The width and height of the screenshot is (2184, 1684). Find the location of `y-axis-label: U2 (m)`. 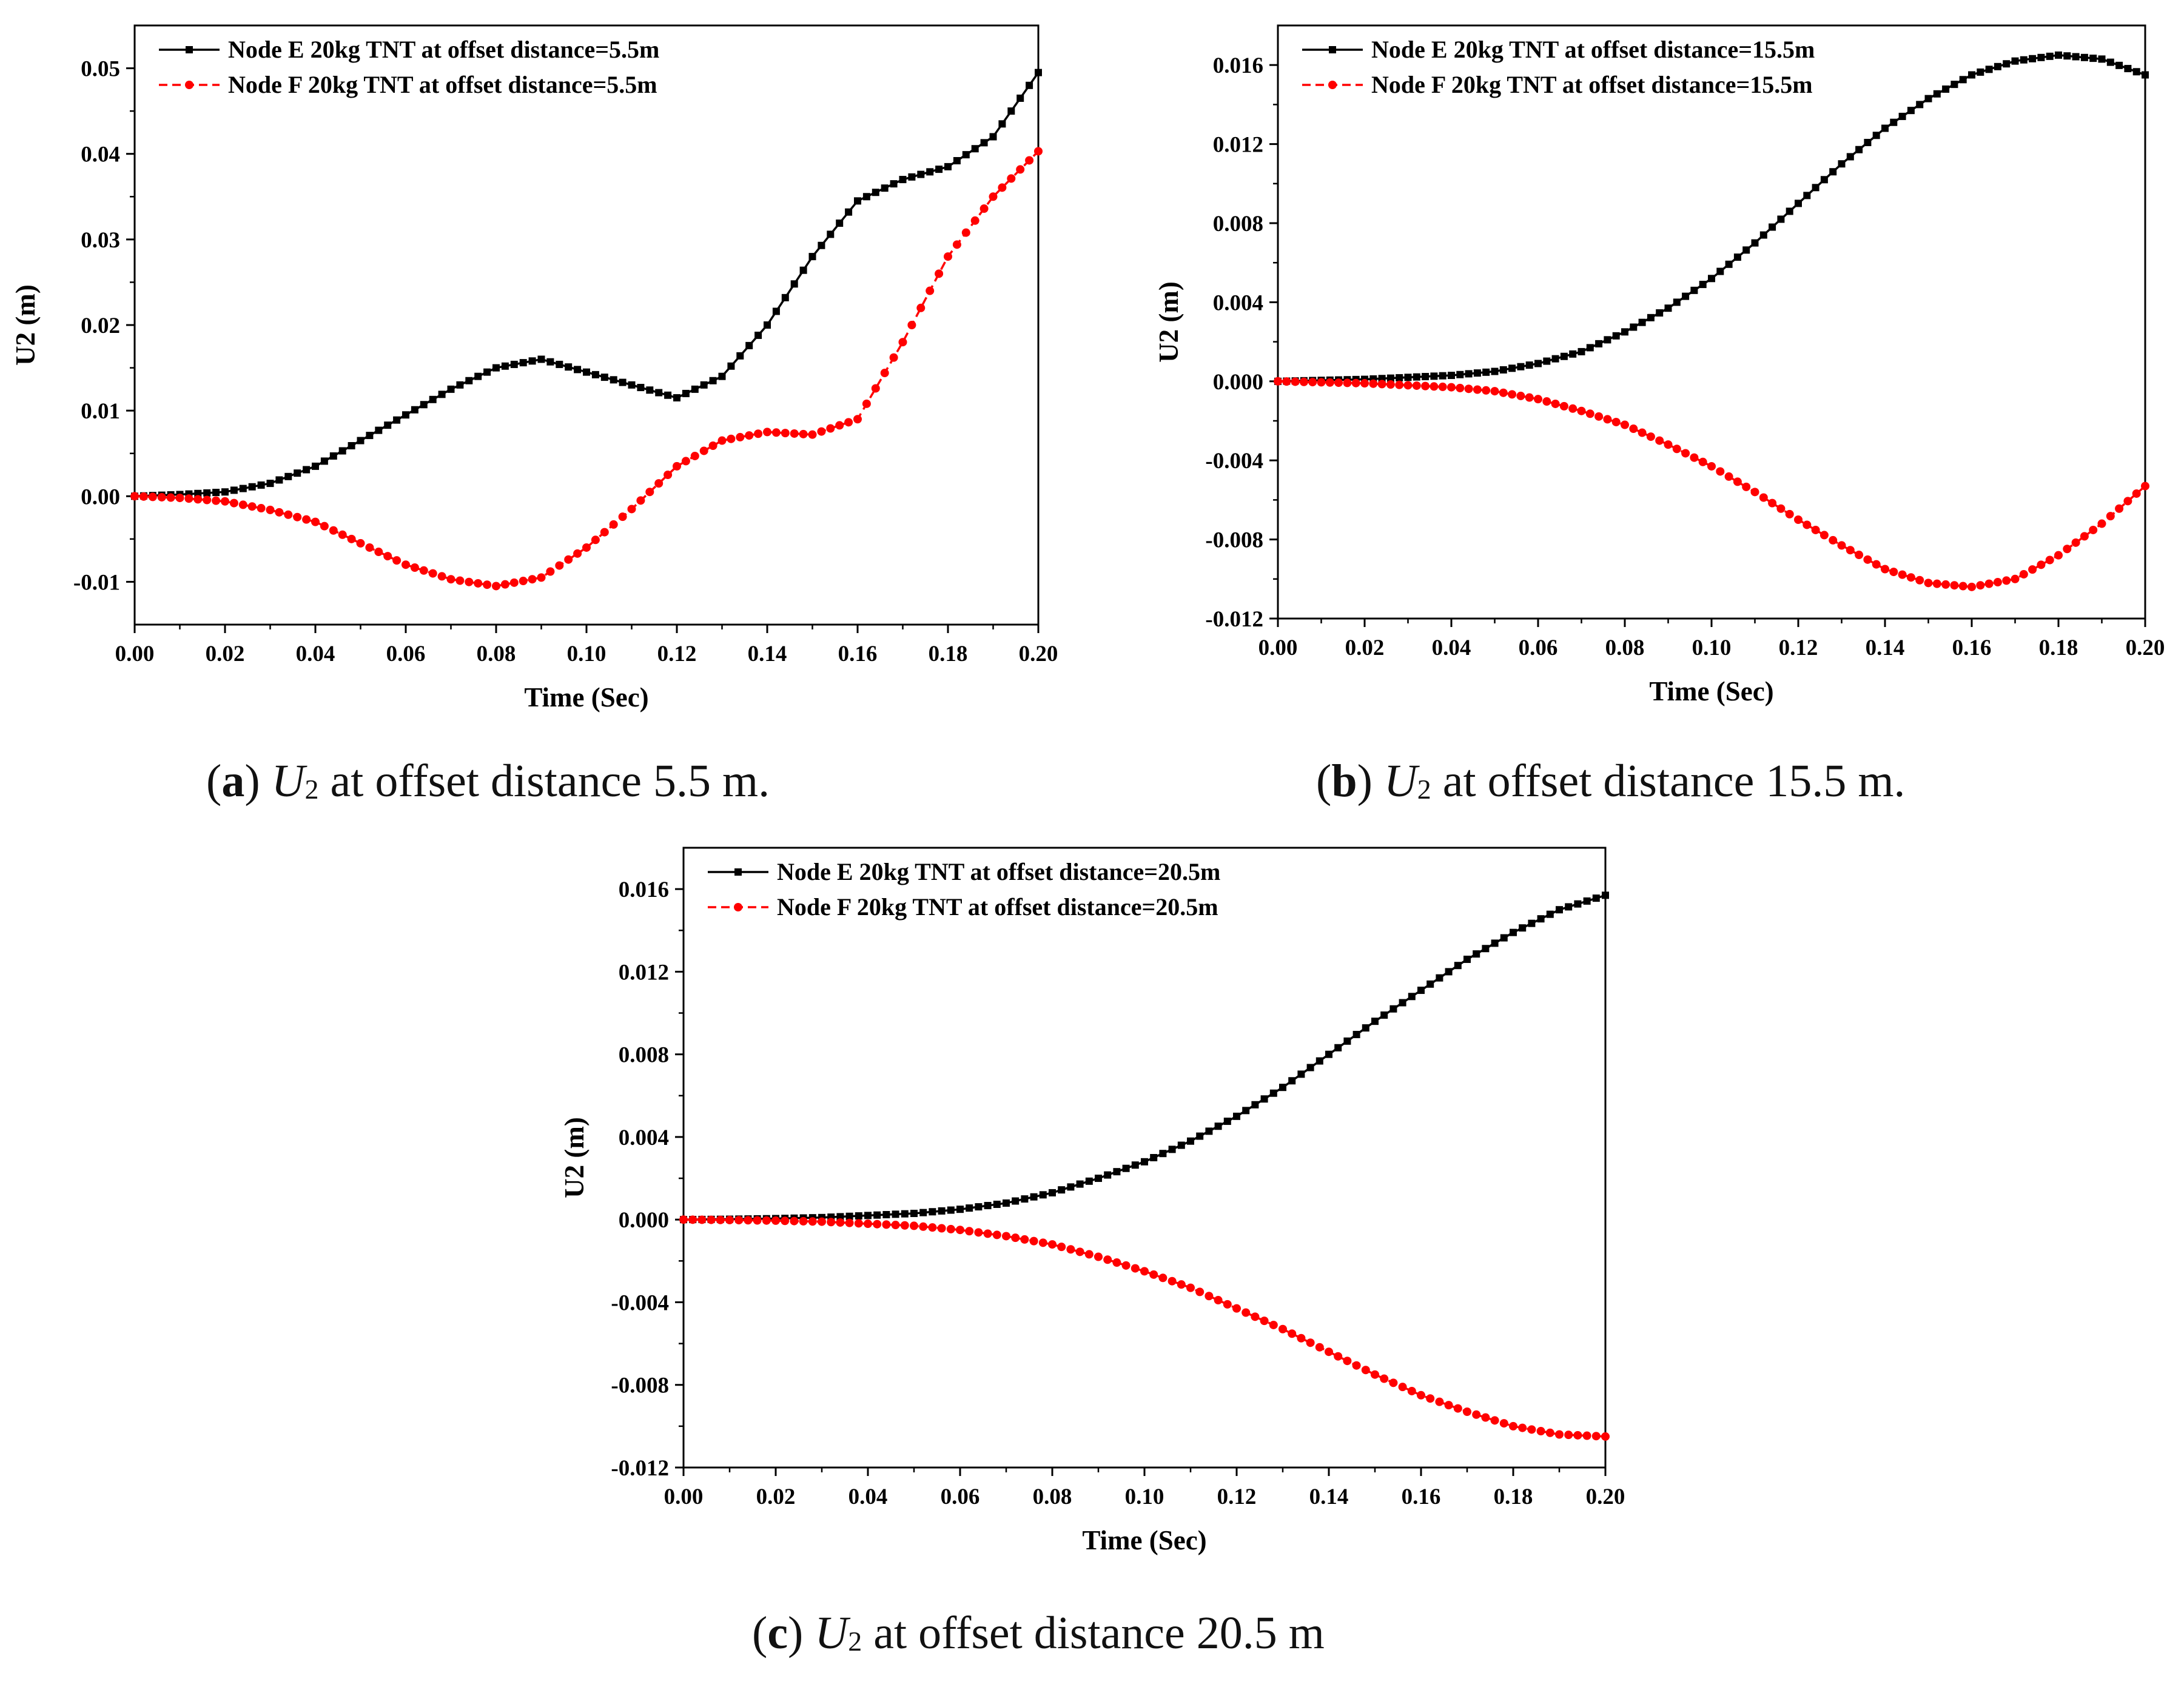

y-axis-label: U2 (m) is located at coordinates (25, 325).